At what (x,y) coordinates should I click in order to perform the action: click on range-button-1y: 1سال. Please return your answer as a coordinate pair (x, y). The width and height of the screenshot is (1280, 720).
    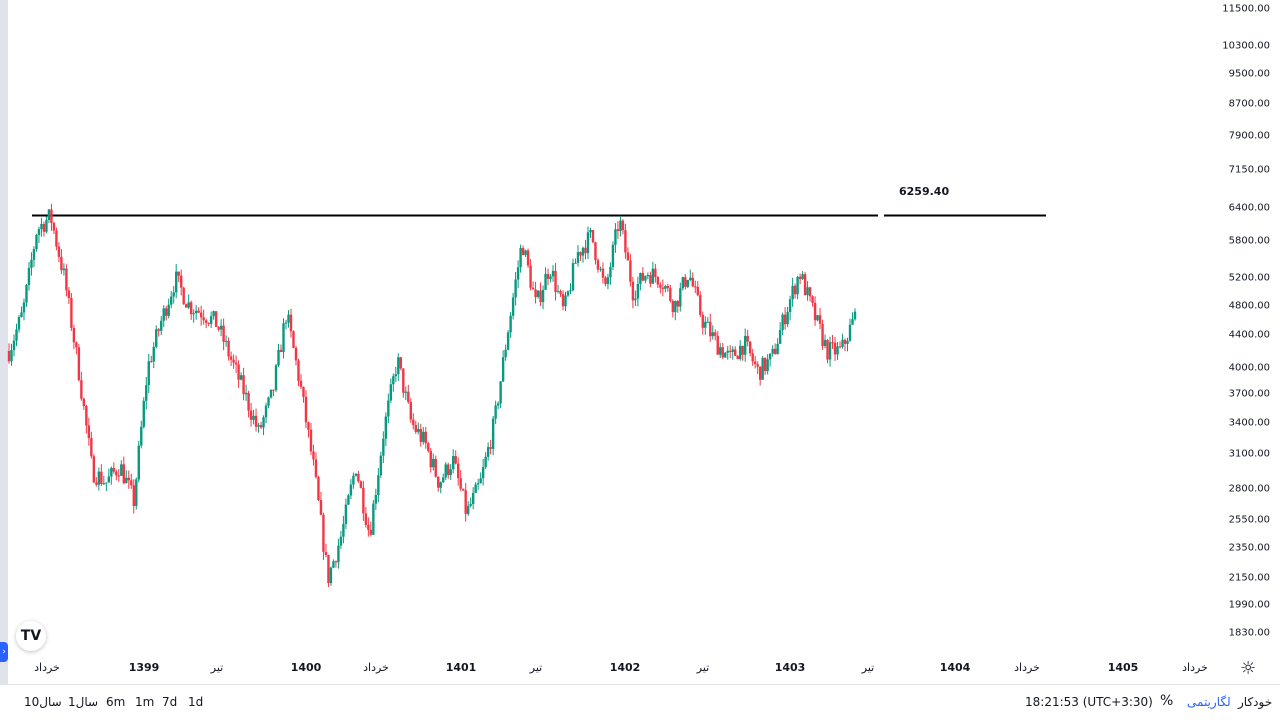
    Looking at the image, I should click on (83, 702).